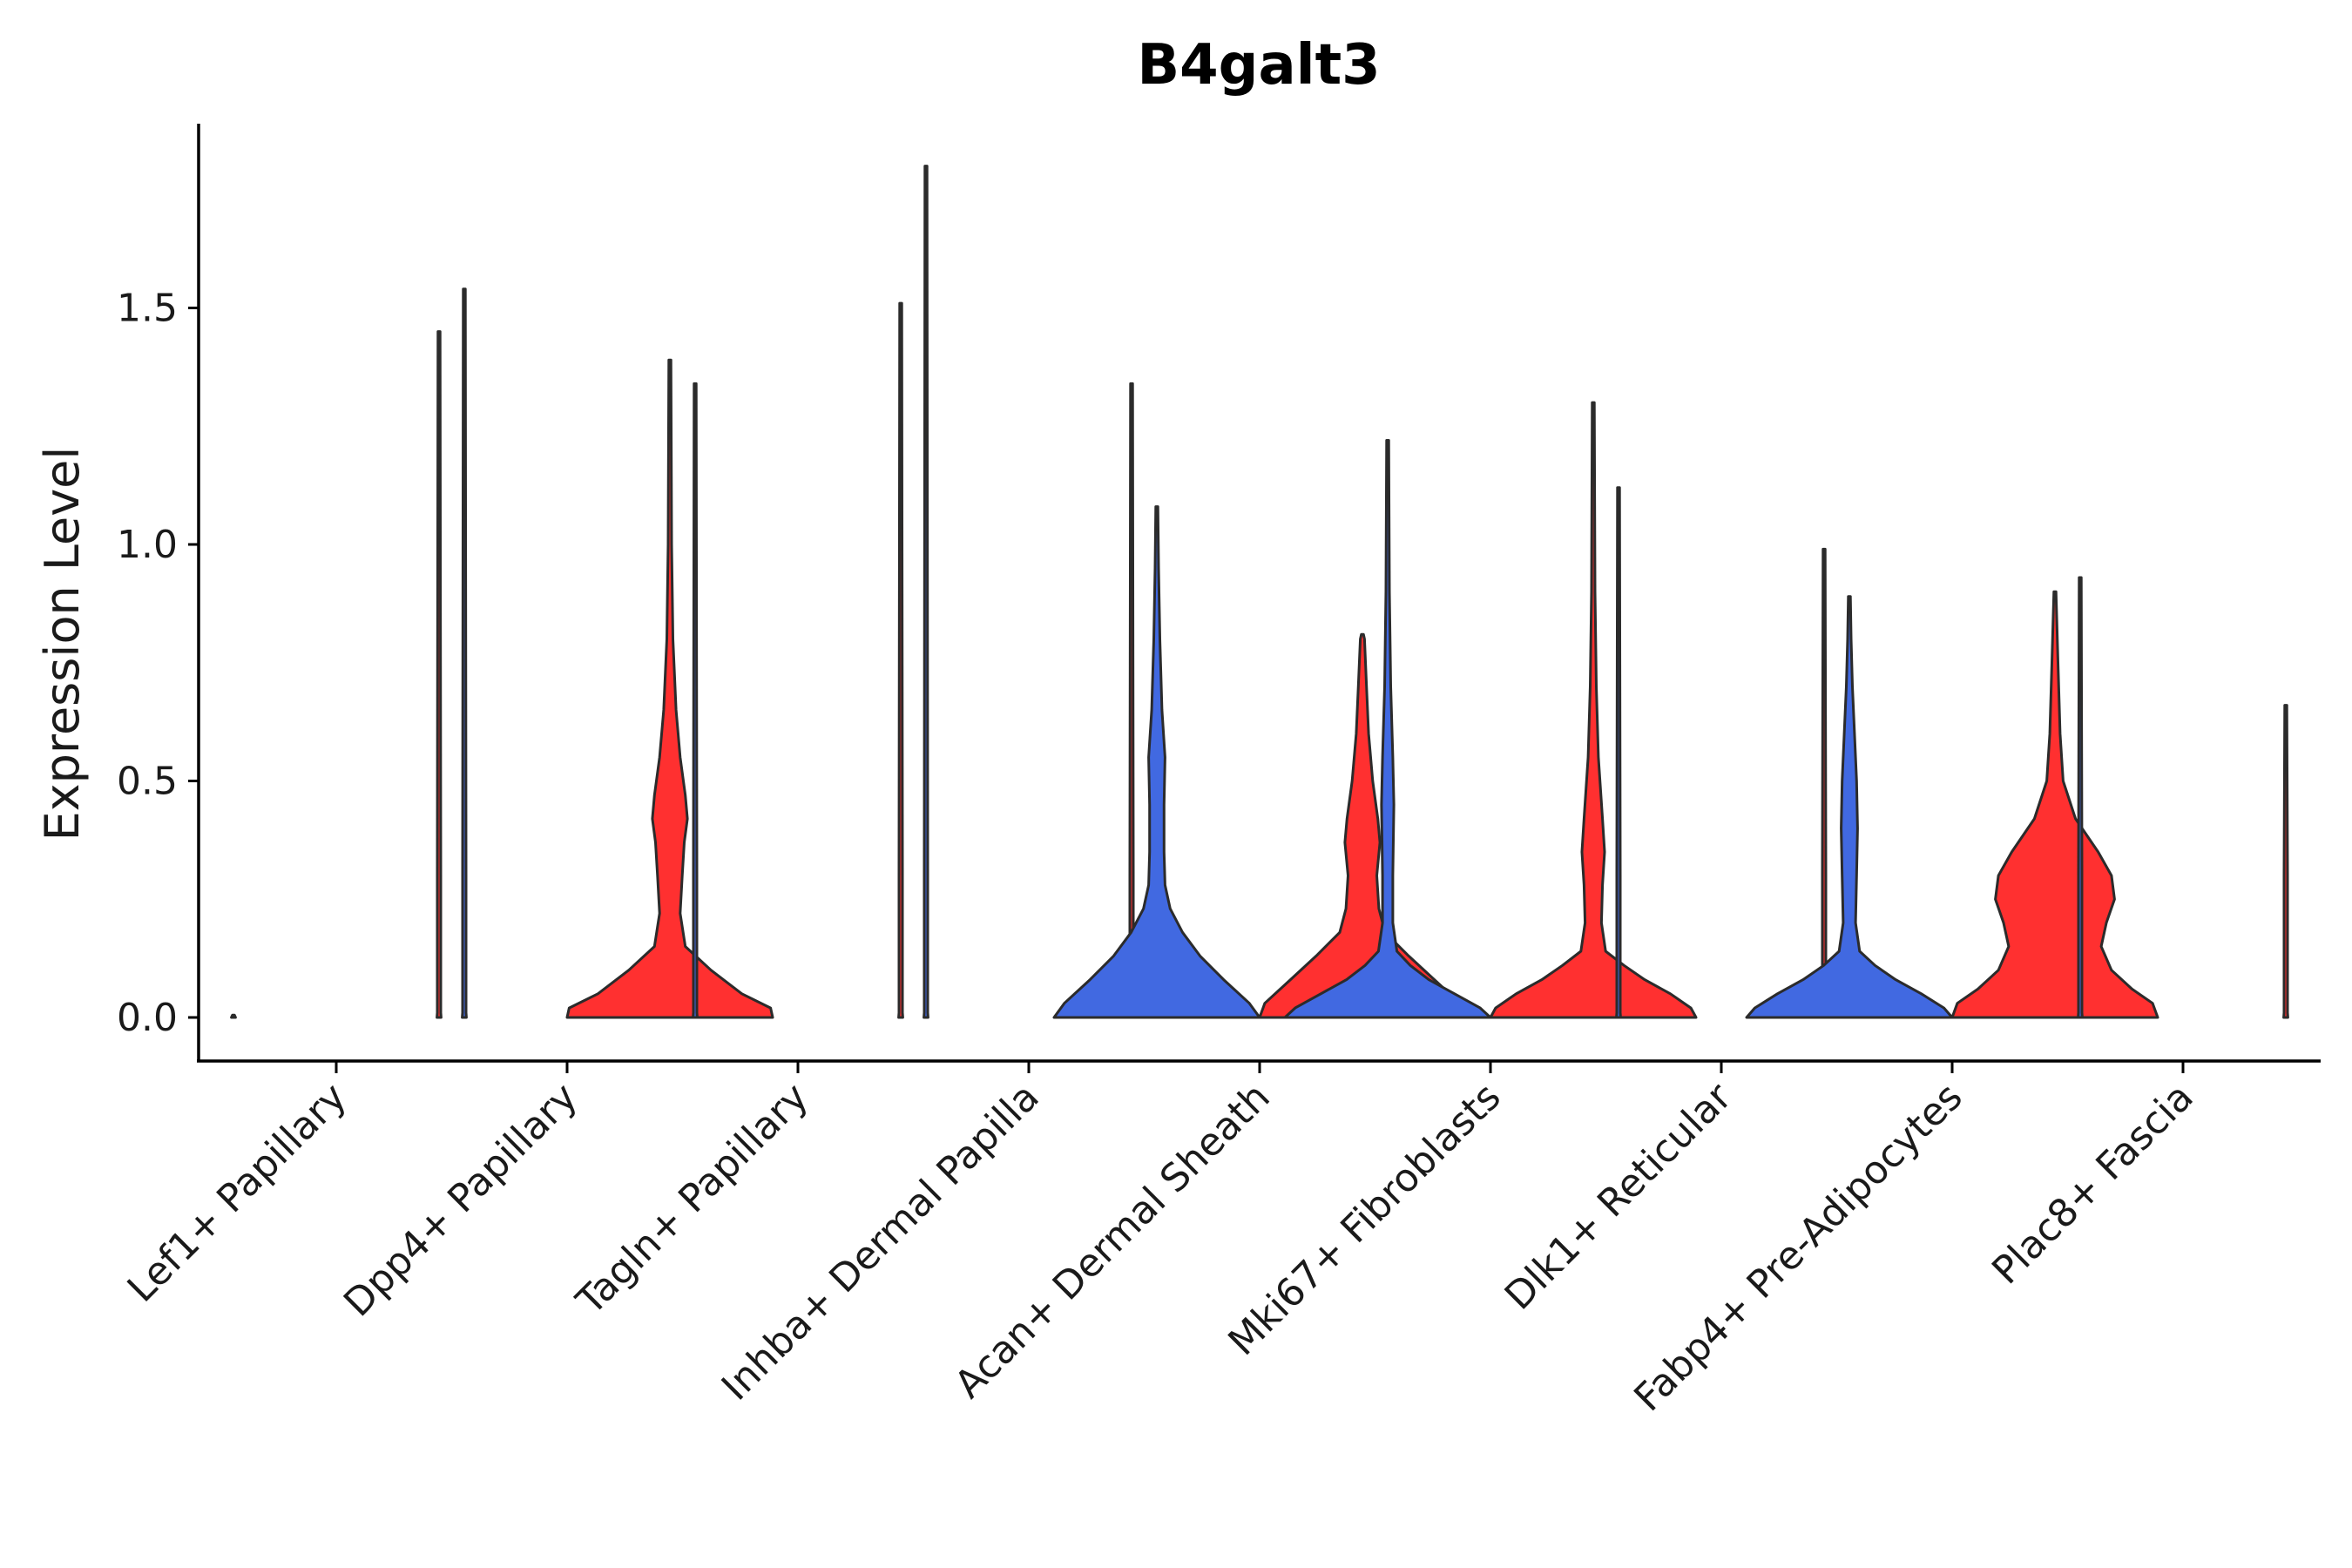 The width and height of the screenshot is (2352, 1568). What do you see at coordinates (695, 700) in the screenshot?
I see `violin-tagln-pos-papillary-left` at bounding box center [695, 700].